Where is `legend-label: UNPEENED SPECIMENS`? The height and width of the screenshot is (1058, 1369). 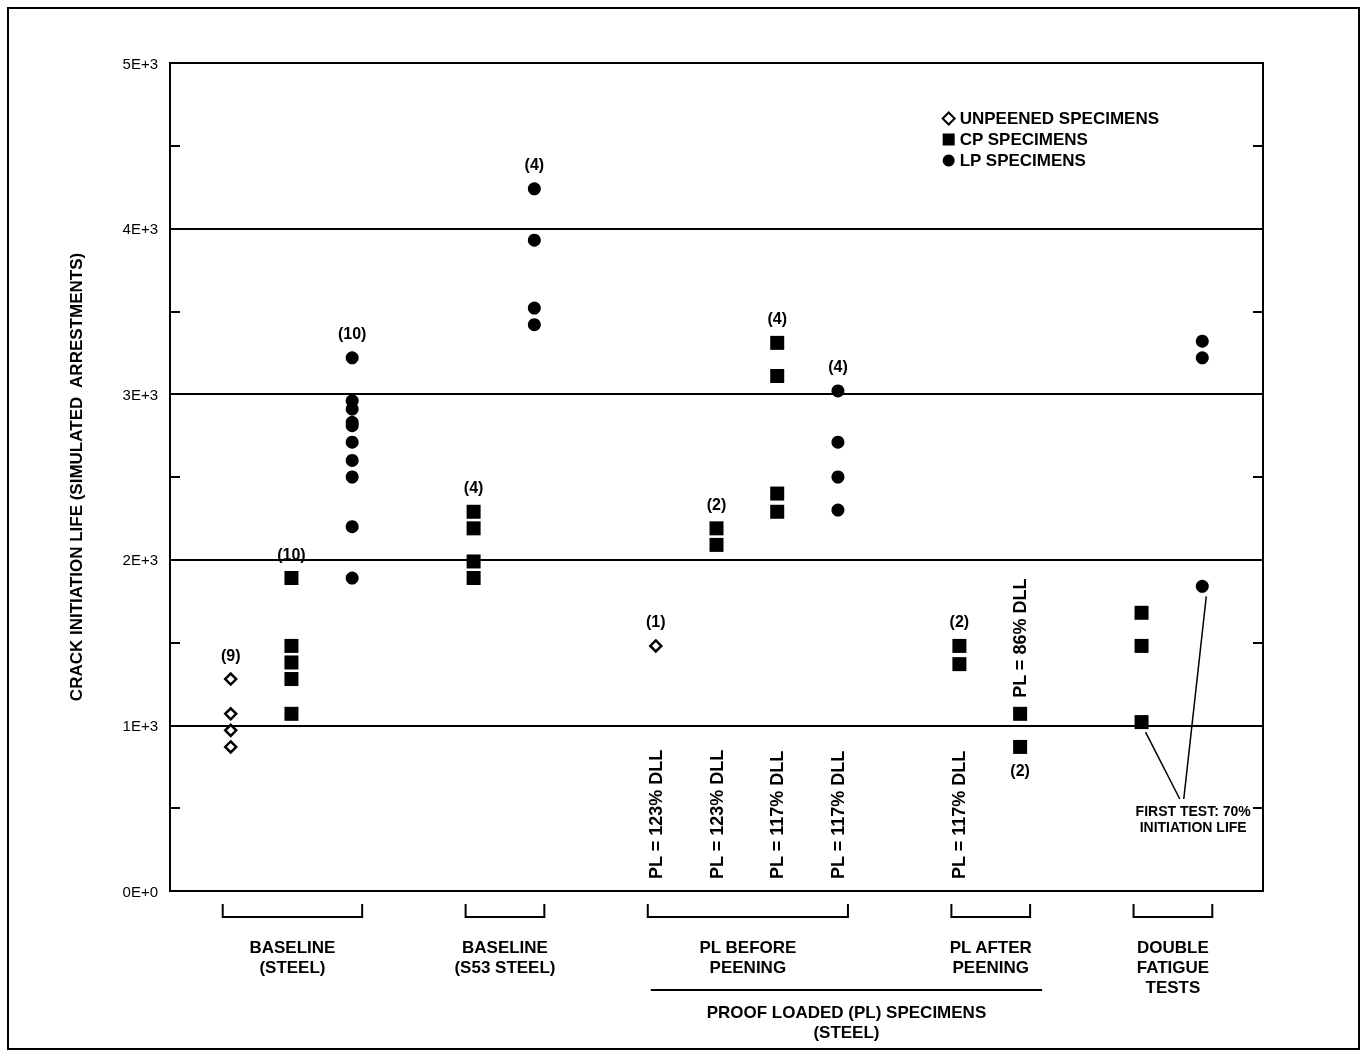
legend-label: UNPEENED SPECIMENS is located at coordinates (1059, 118).